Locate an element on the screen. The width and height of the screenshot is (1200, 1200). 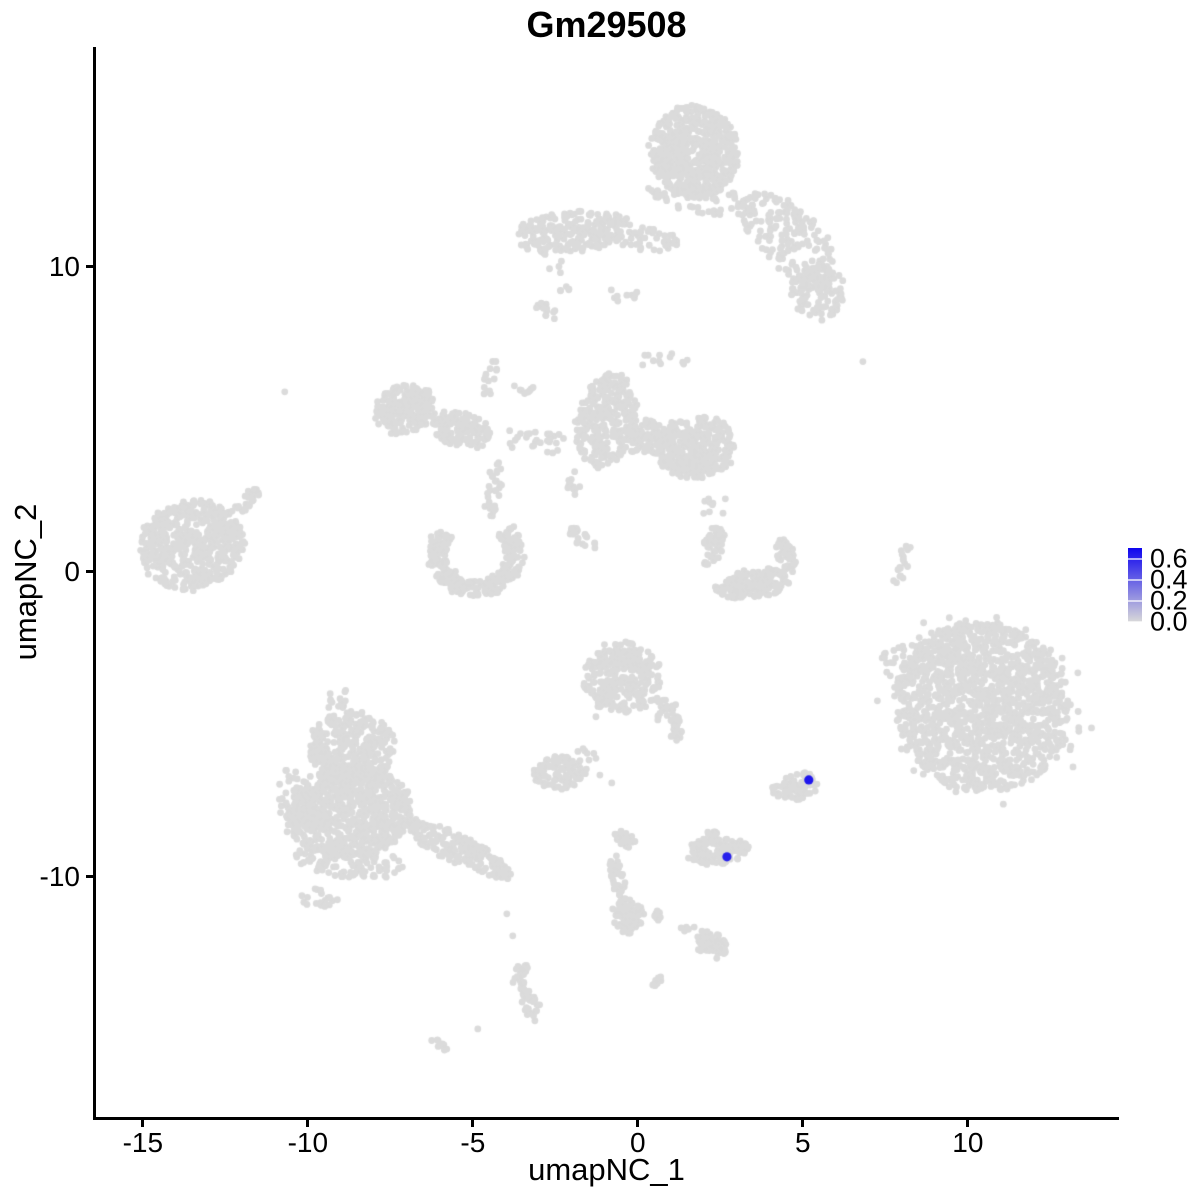
x-tick-label: -15 is located at coordinates (143, 1142).